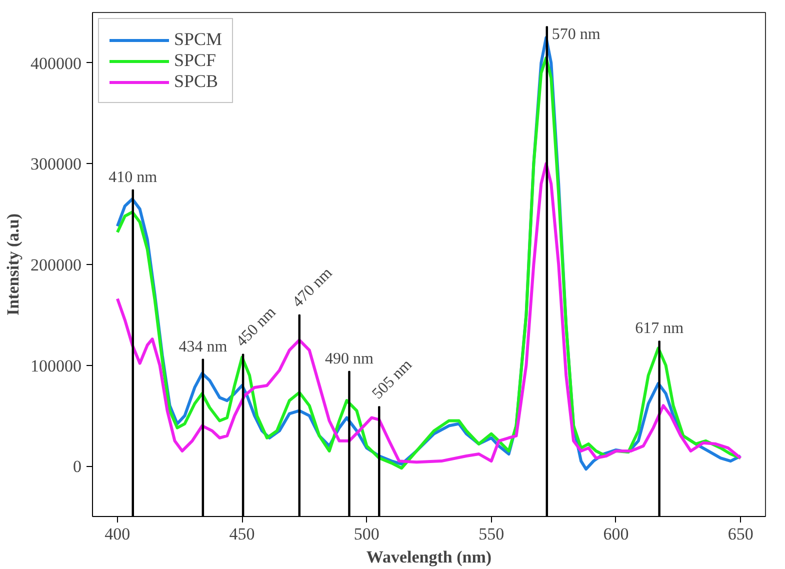 Image resolution: width=785 pixels, height=569 pixels. I want to click on annotation: 410 nm, so click(133, 177).